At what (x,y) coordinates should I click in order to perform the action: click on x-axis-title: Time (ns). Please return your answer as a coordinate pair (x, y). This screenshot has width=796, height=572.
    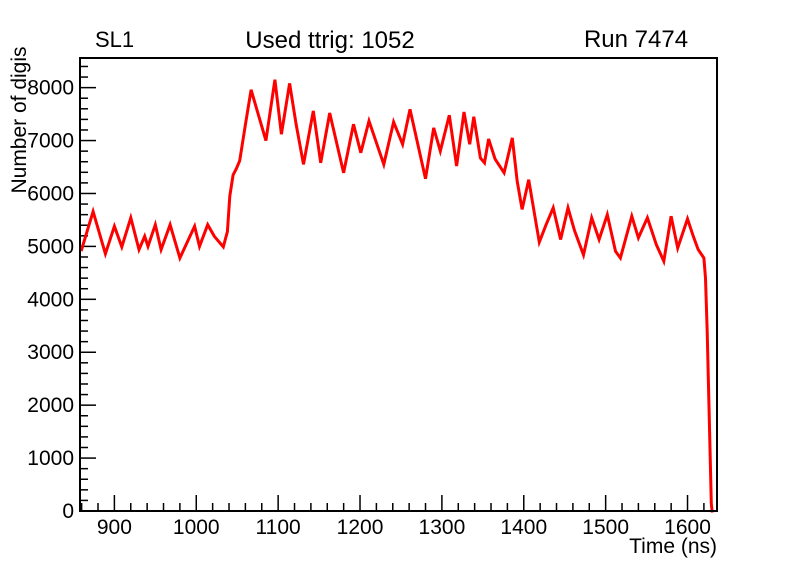
    Looking at the image, I should click on (673, 546).